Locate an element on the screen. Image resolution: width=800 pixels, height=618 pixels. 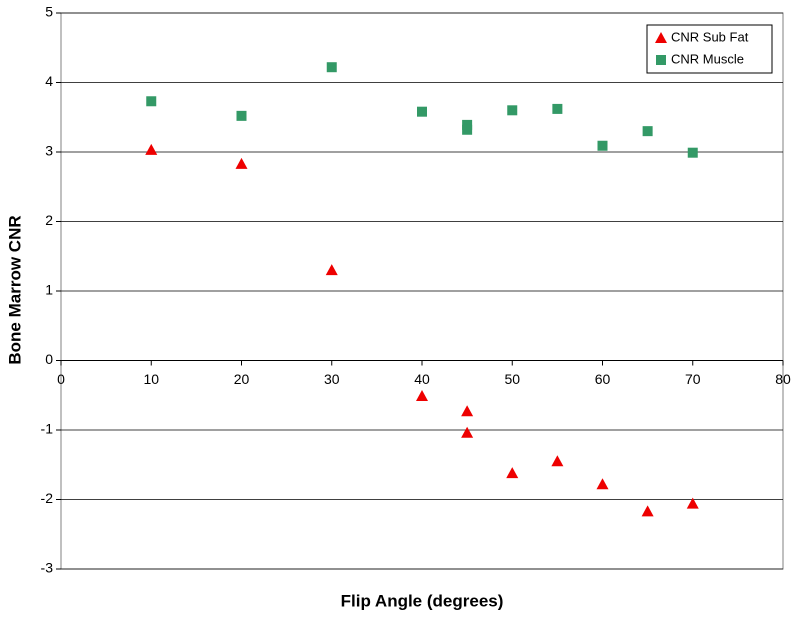
y-tick-label: -2 is located at coordinates (47, 498).